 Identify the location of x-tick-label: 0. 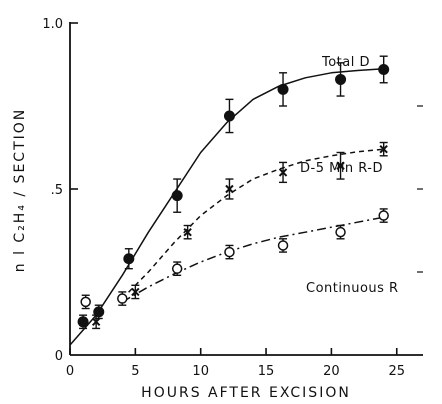
(70, 371).